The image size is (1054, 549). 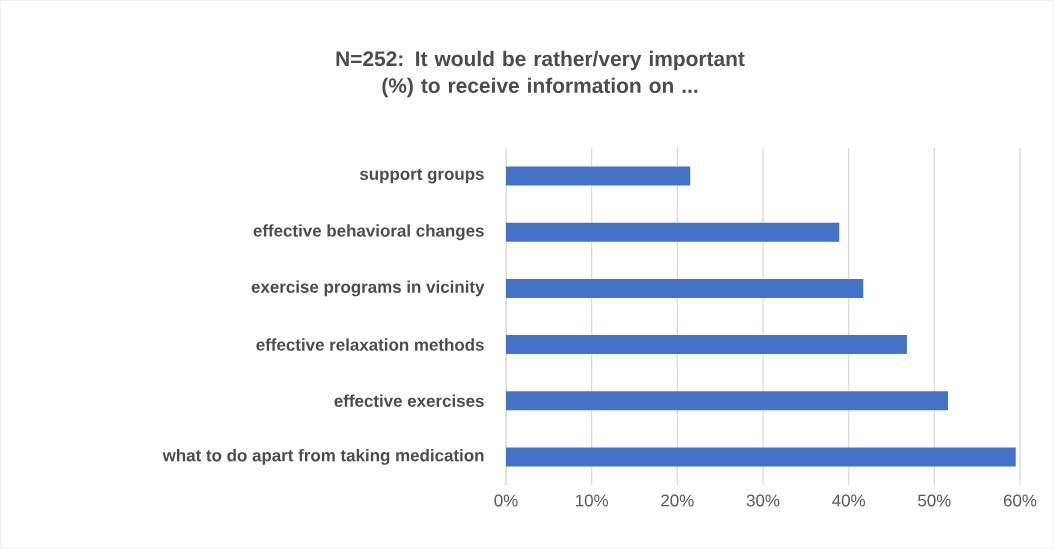 What do you see at coordinates (677, 500) in the screenshot?
I see `x-tick-label: 20%` at bounding box center [677, 500].